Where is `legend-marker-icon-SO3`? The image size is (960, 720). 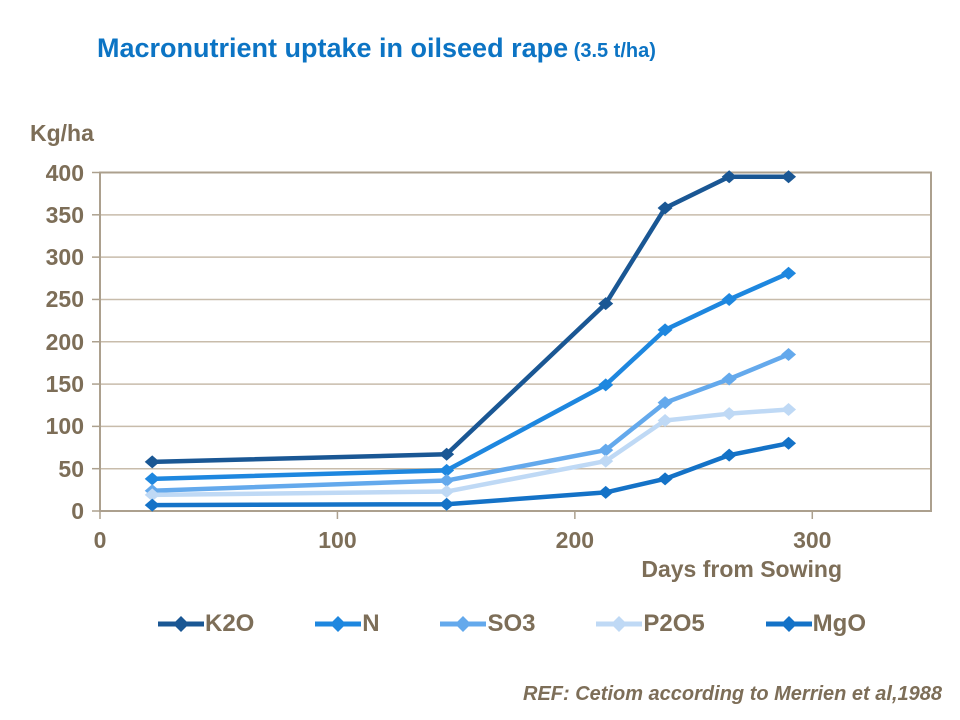 legend-marker-icon-SO3 is located at coordinates (463, 624).